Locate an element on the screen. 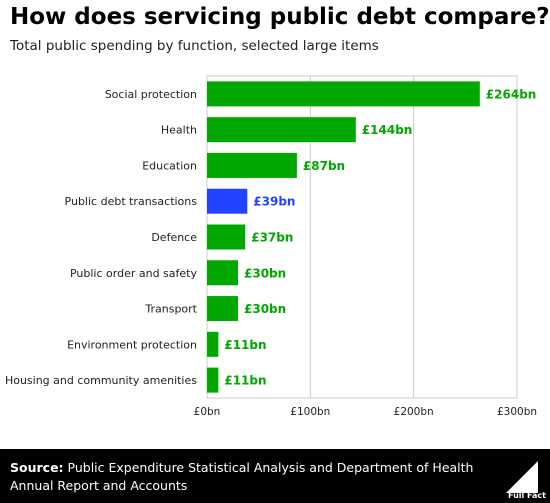 This screenshot has height=503, width=550. category-label: Housing and community amenities is located at coordinates (101, 380).